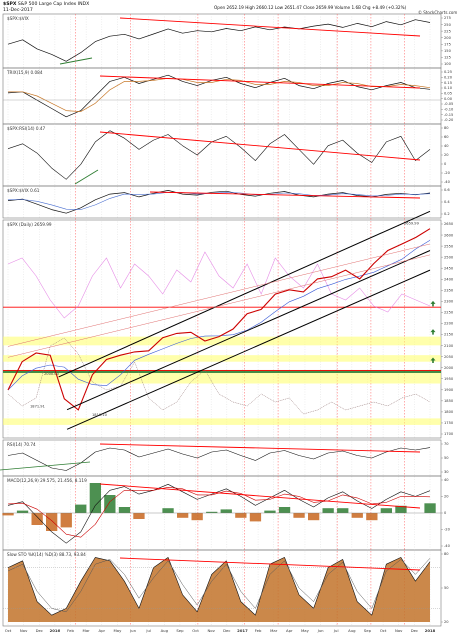  What do you see at coordinates (412, 223) in the screenshot?
I see `price-annotation: 2659.99` at bounding box center [412, 223].